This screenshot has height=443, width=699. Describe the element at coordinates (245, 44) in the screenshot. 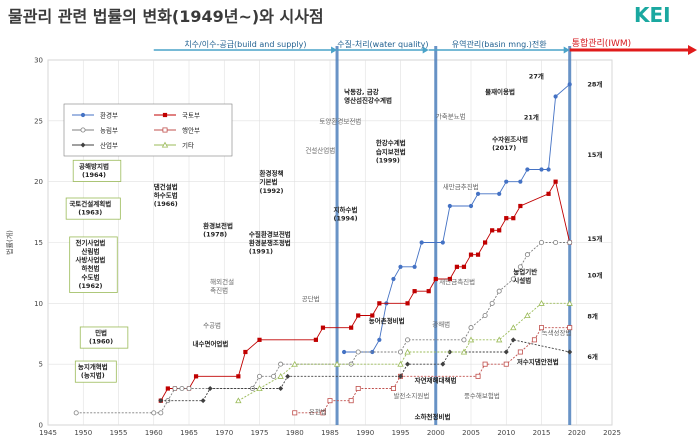

I see `era-label: 치수/이수-공급(build and supply)` at that location.